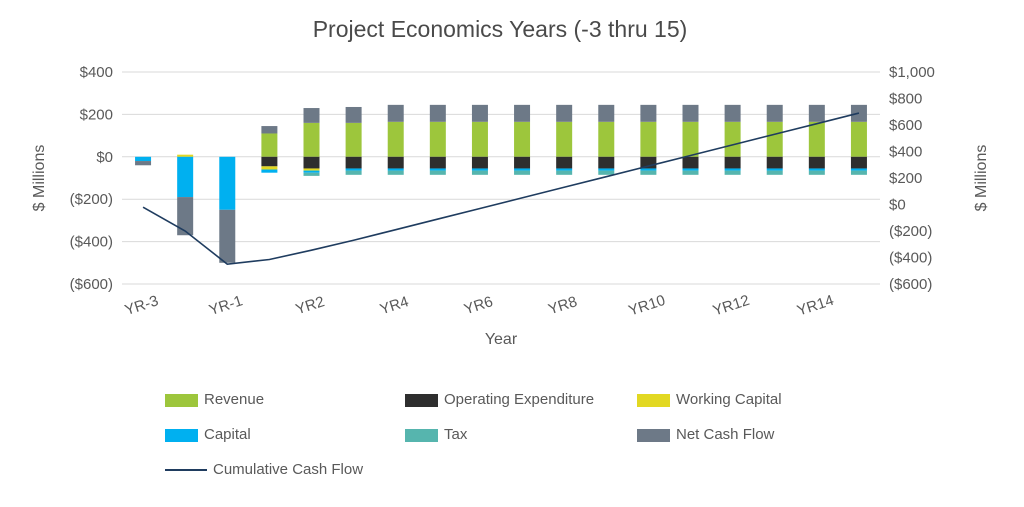 The image size is (1024, 507). I want to click on legend-item-net-cash-flow: Net Cash Flow, so click(763, 435).